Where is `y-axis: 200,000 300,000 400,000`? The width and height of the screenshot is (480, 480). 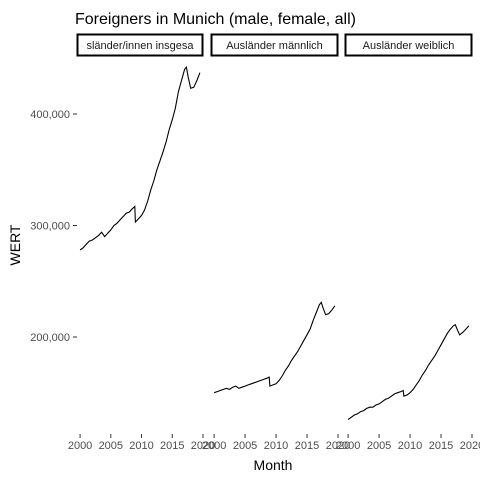
y-axis: 200,000 300,000 400,000 is located at coordinates (53, 226).